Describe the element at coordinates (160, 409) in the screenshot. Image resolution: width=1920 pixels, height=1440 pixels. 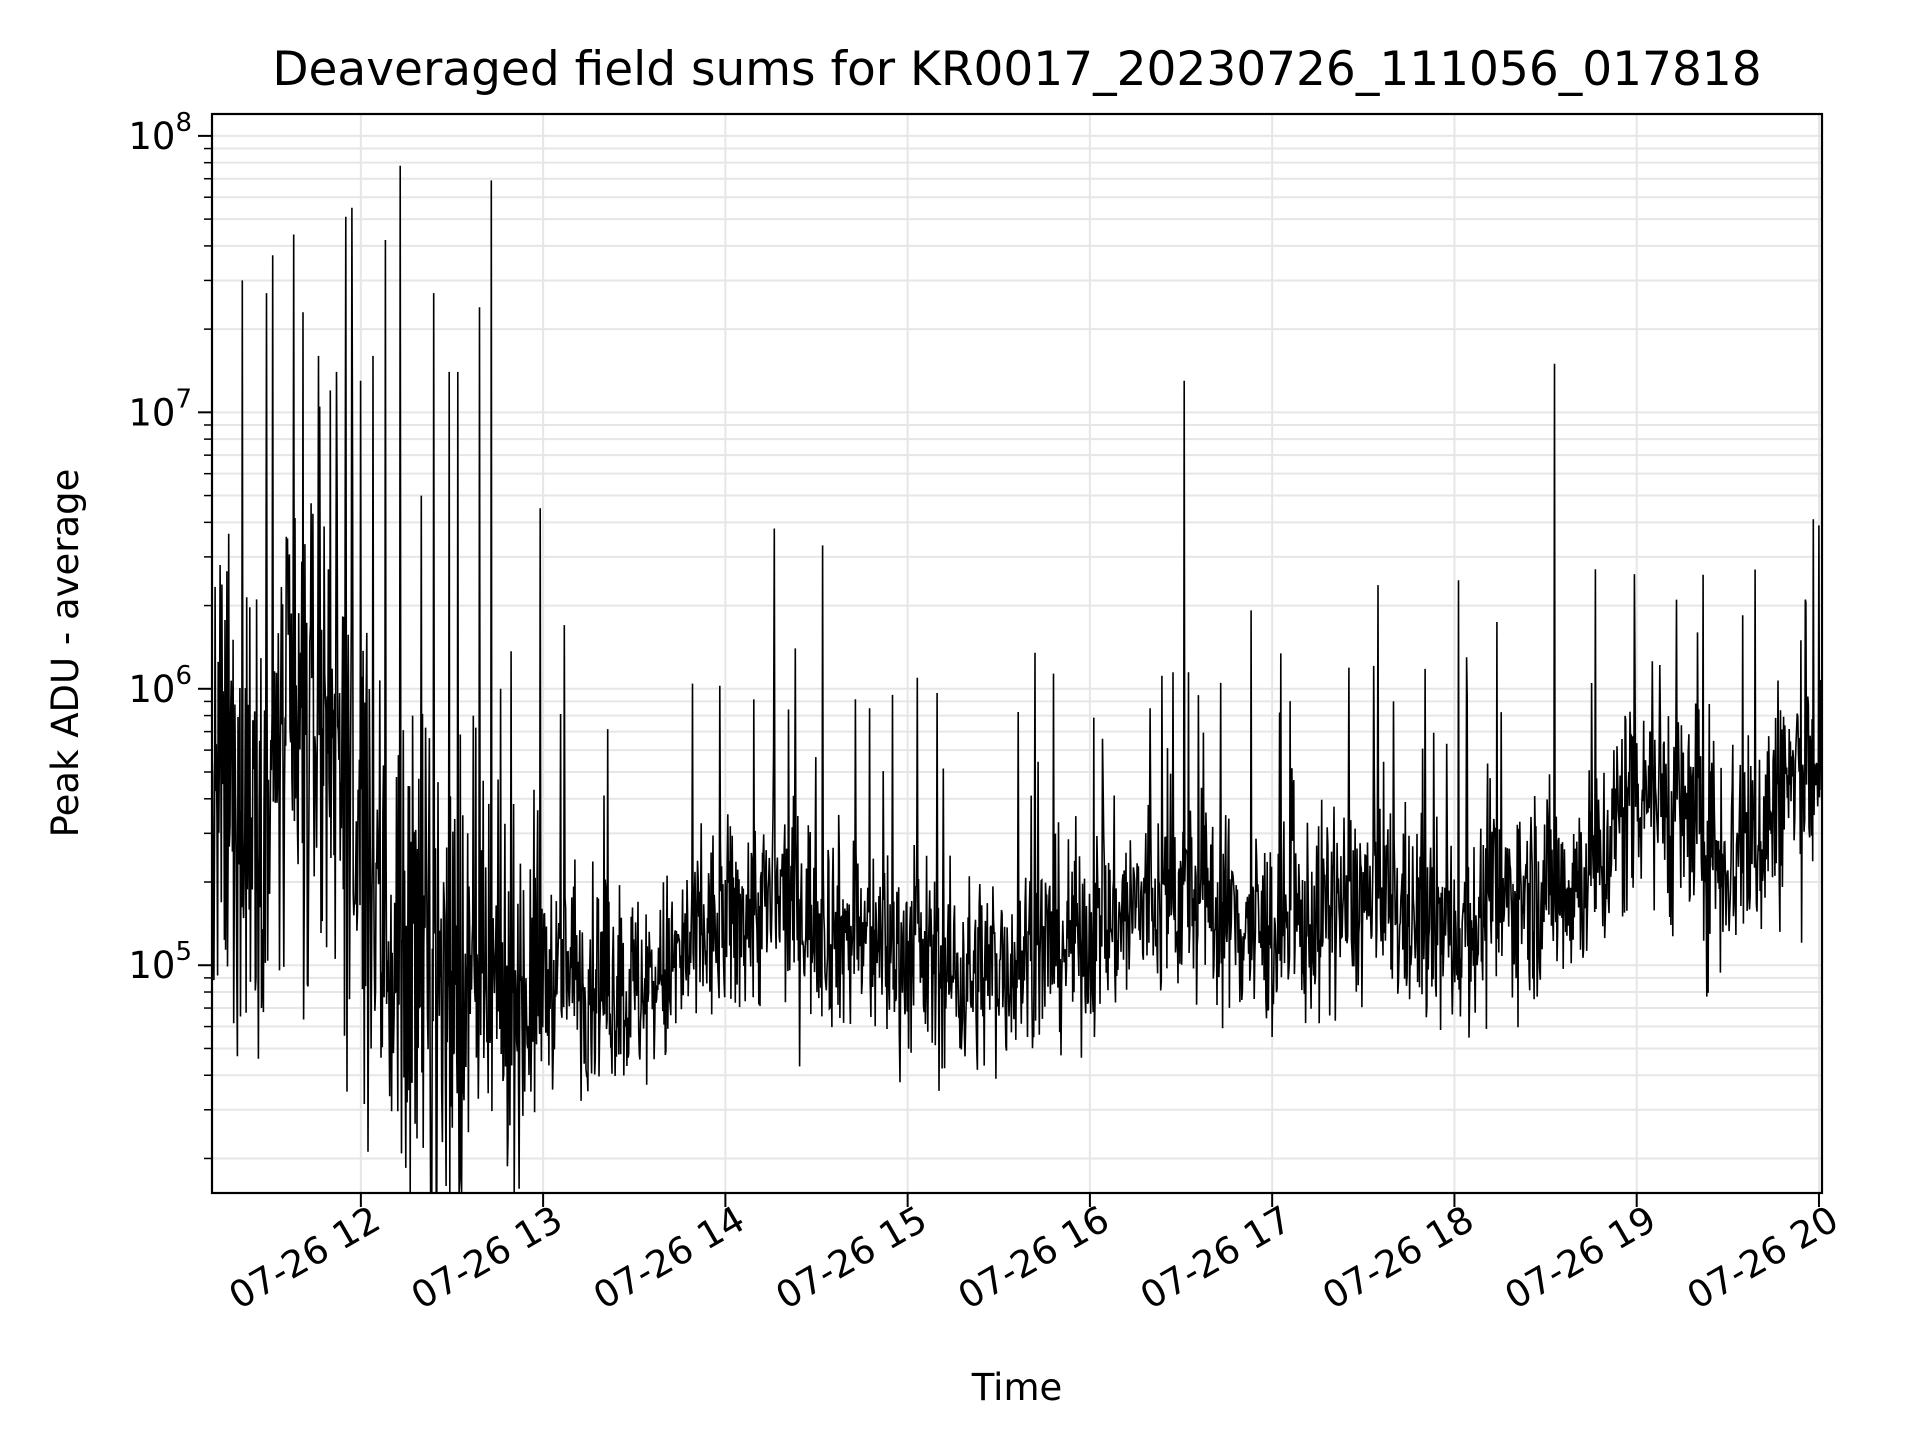
I see `y-tick-label: 10⁷` at that location.